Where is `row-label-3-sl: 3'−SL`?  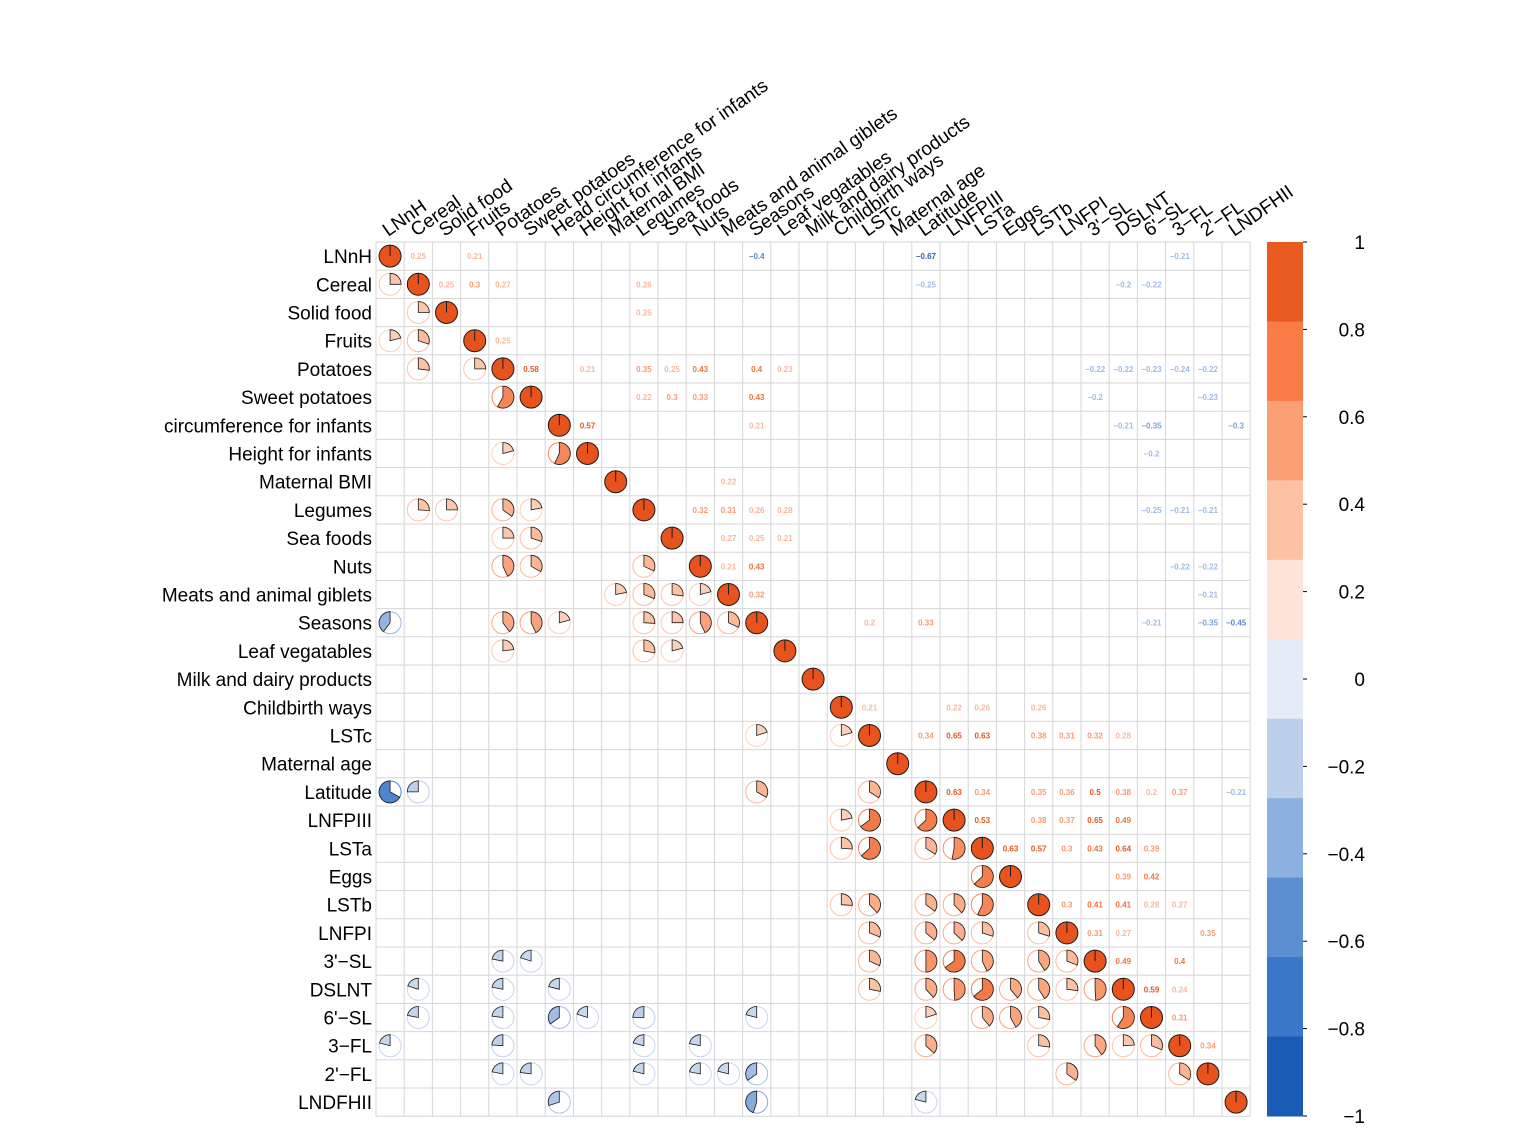 row-label-3-sl: 3'−SL is located at coordinates (347, 962).